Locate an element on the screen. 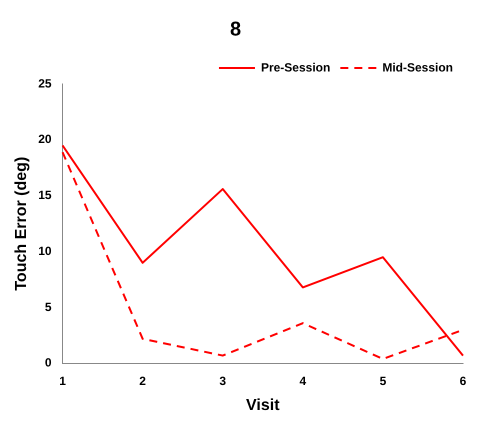  x-tick-label: 5 is located at coordinates (383, 381).